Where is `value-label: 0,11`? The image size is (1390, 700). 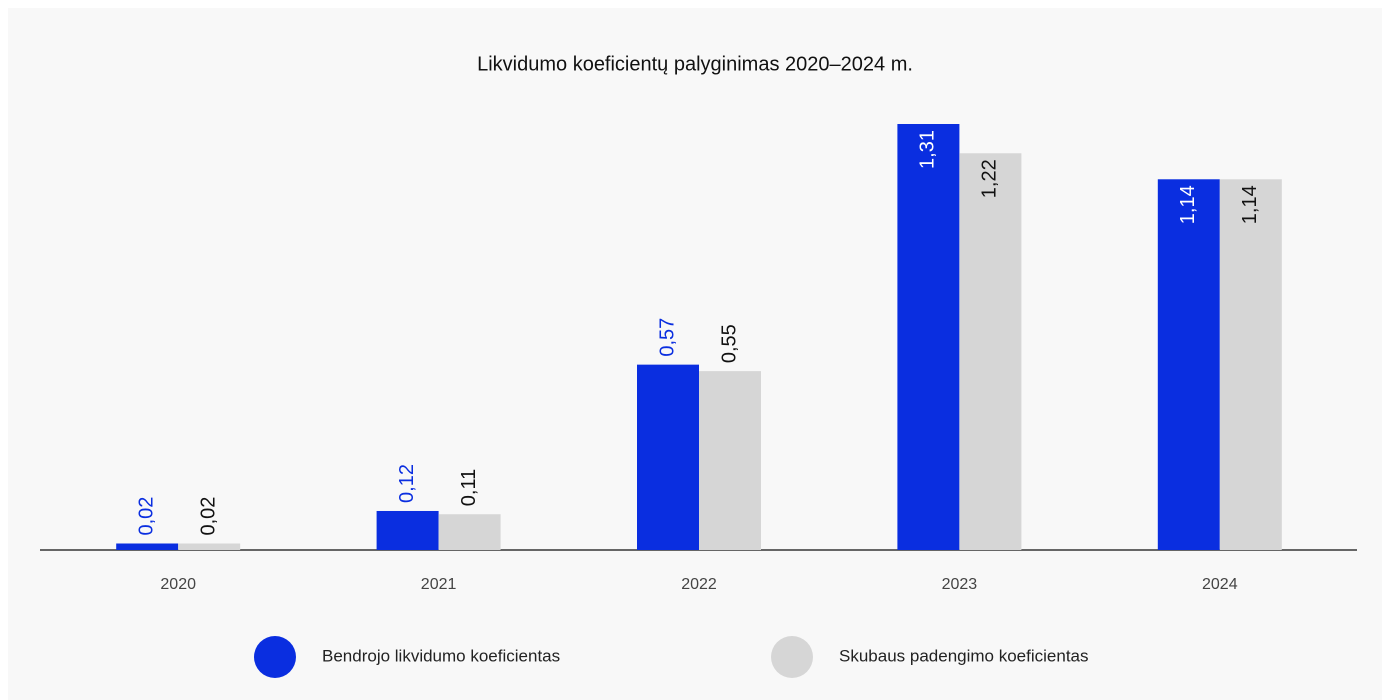
value-label: 0,11 is located at coordinates (469, 487).